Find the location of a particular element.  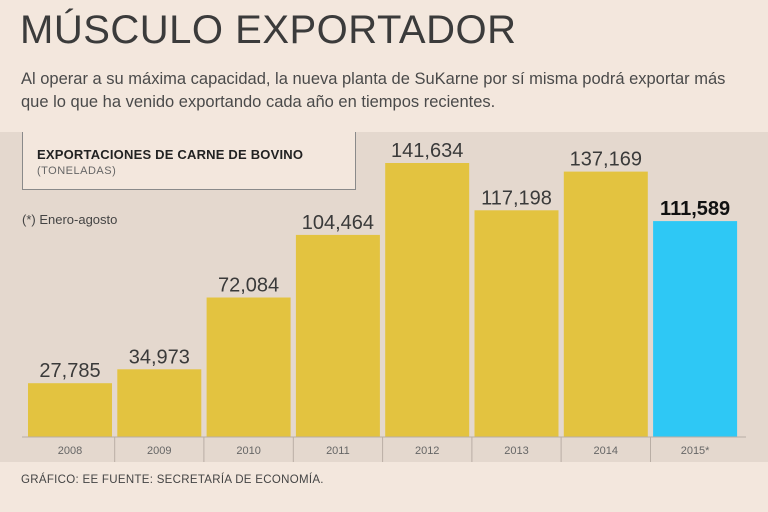

bar-value-label: 27,785 is located at coordinates (69, 371).